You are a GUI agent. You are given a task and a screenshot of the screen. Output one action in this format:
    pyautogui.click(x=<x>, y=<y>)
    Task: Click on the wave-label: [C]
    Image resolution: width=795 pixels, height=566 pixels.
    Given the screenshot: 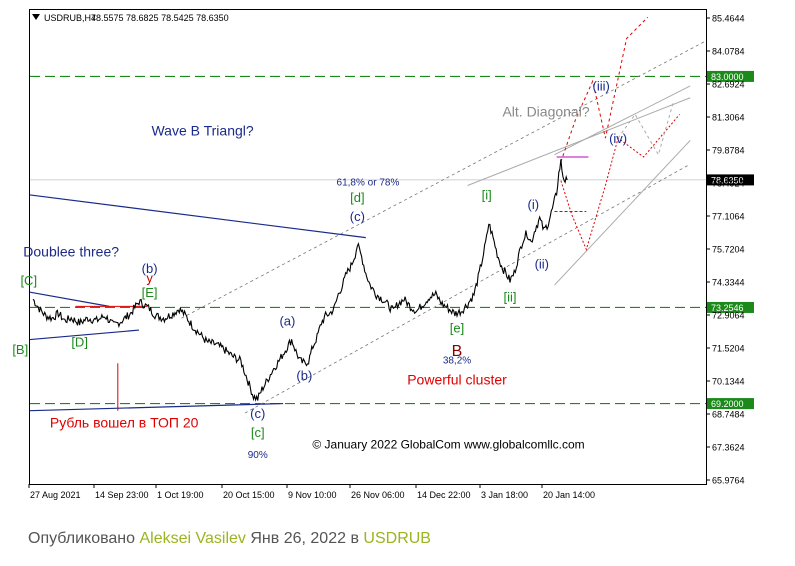 What is the action you would take?
    pyautogui.click(x=28, y=280)
    